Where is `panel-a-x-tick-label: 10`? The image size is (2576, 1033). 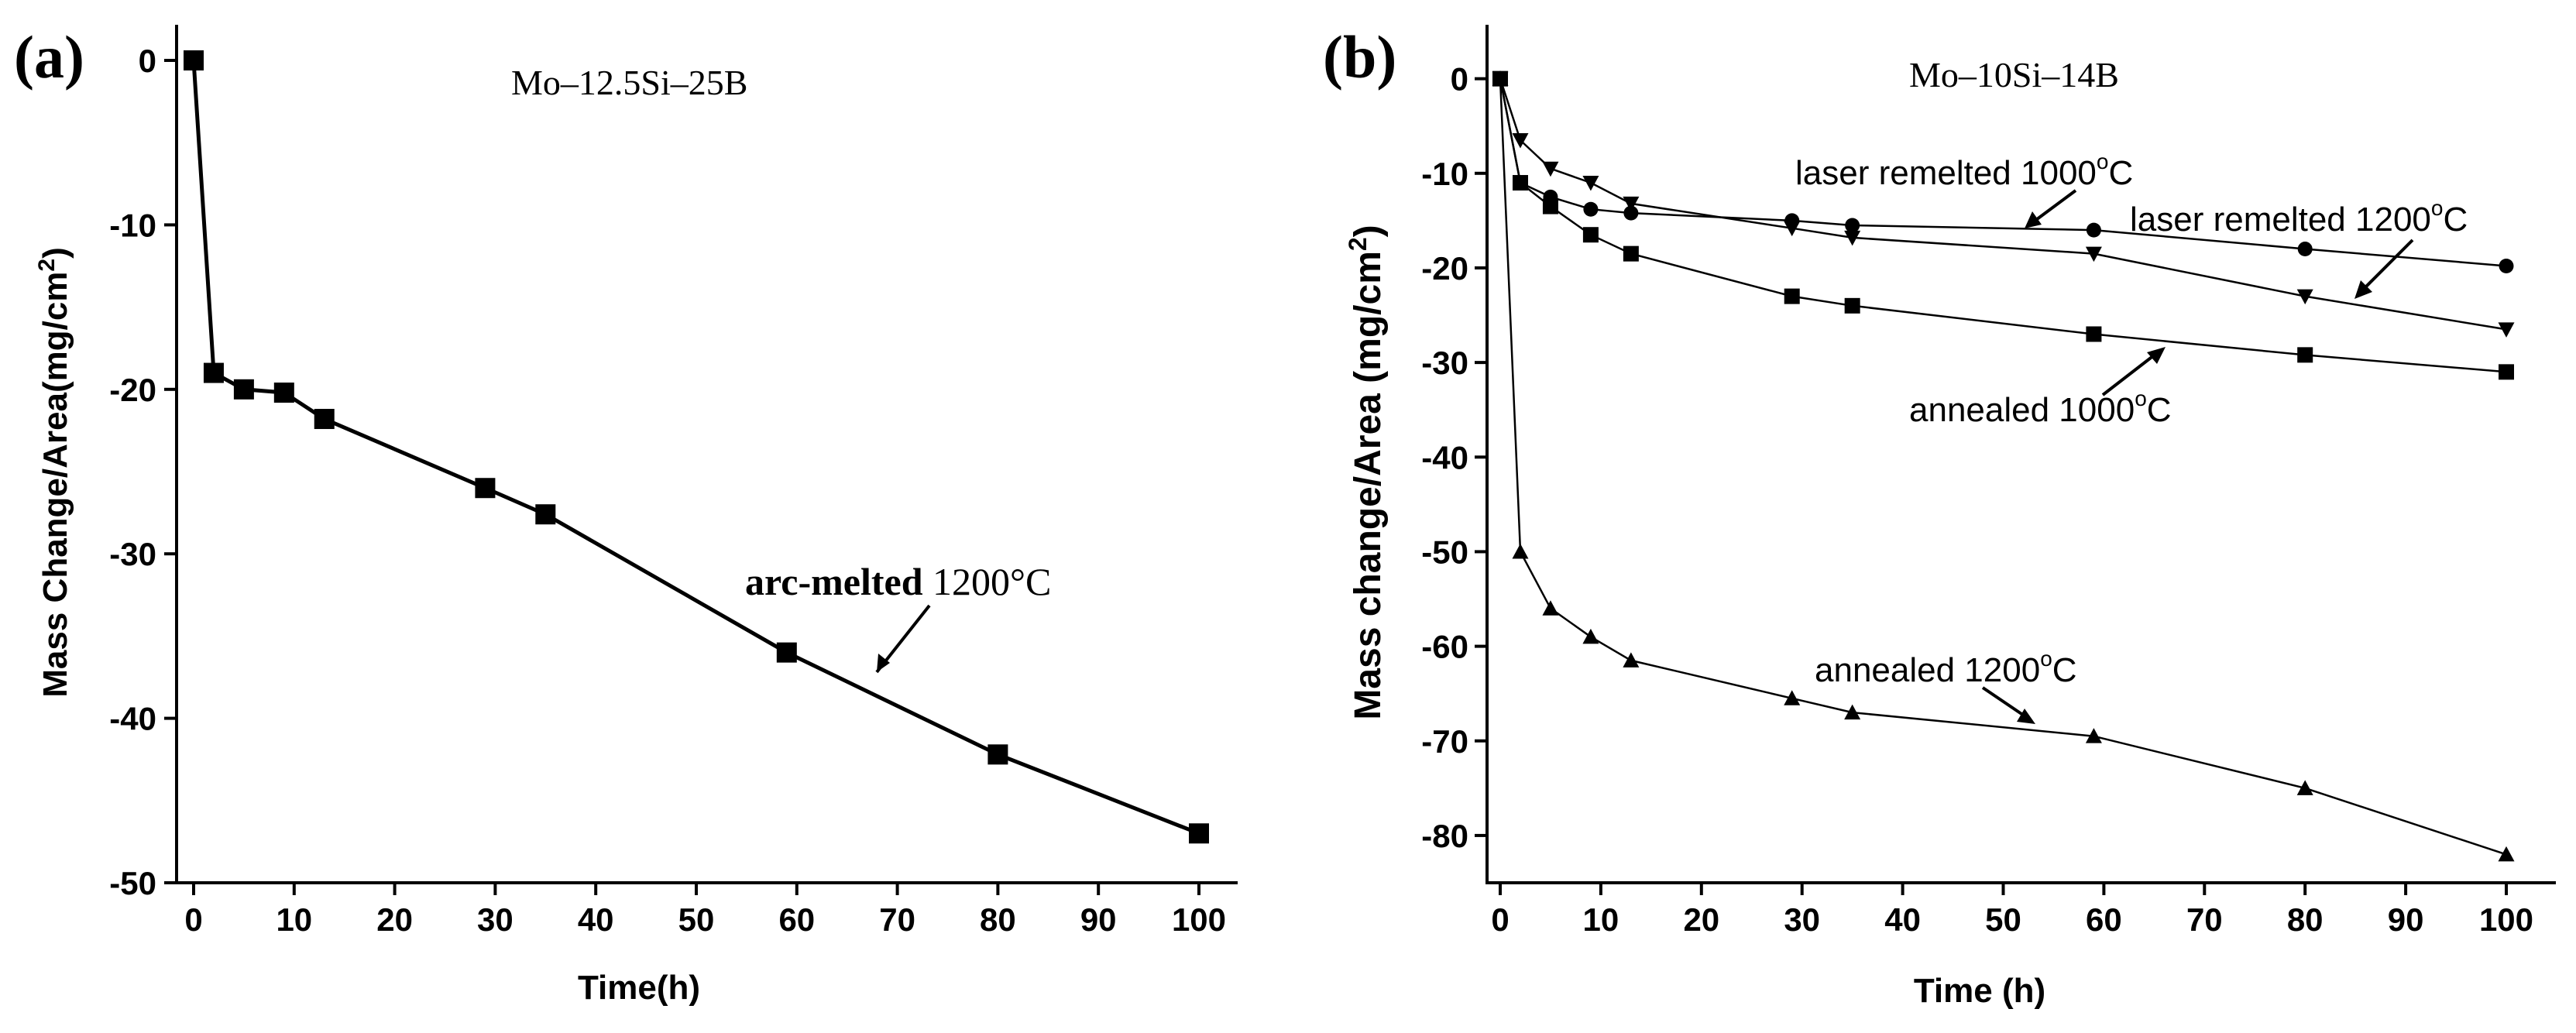
panel-a-x-tick-label: 10 is located at coordinates (294, 919).